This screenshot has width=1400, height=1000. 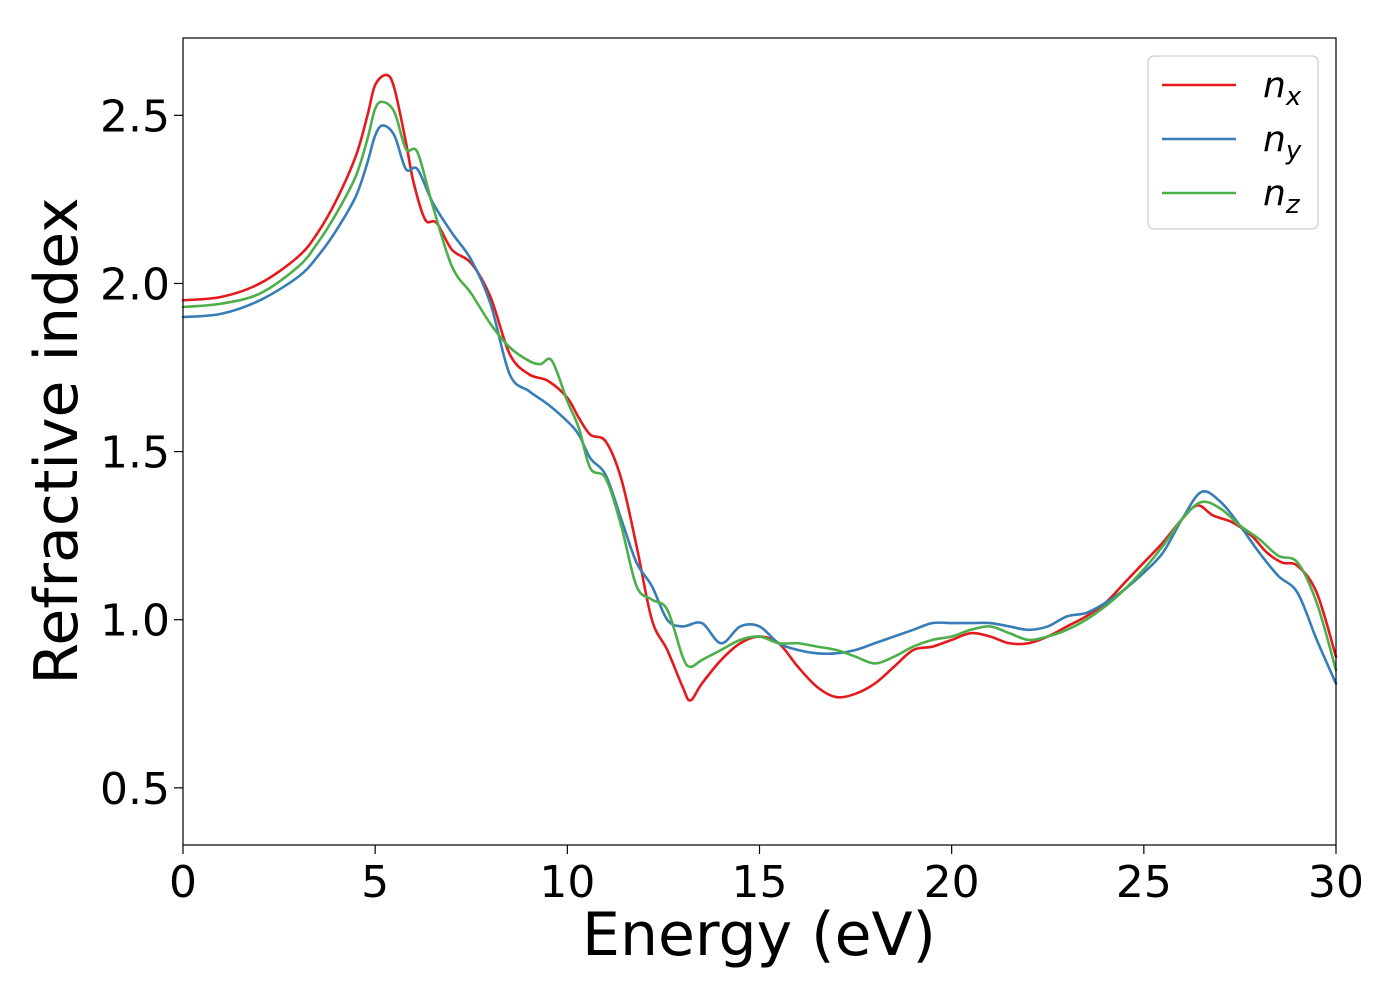 I want to click on y-tick-label: 1.5, so click(x=135, y=453).